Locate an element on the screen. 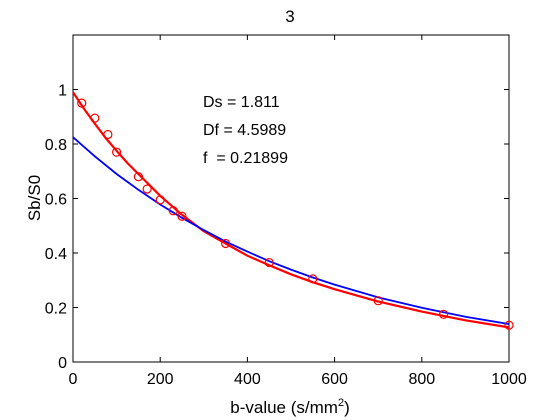  x-axis-label-main: b-value (s/mm is located at coordinates (284, 407).